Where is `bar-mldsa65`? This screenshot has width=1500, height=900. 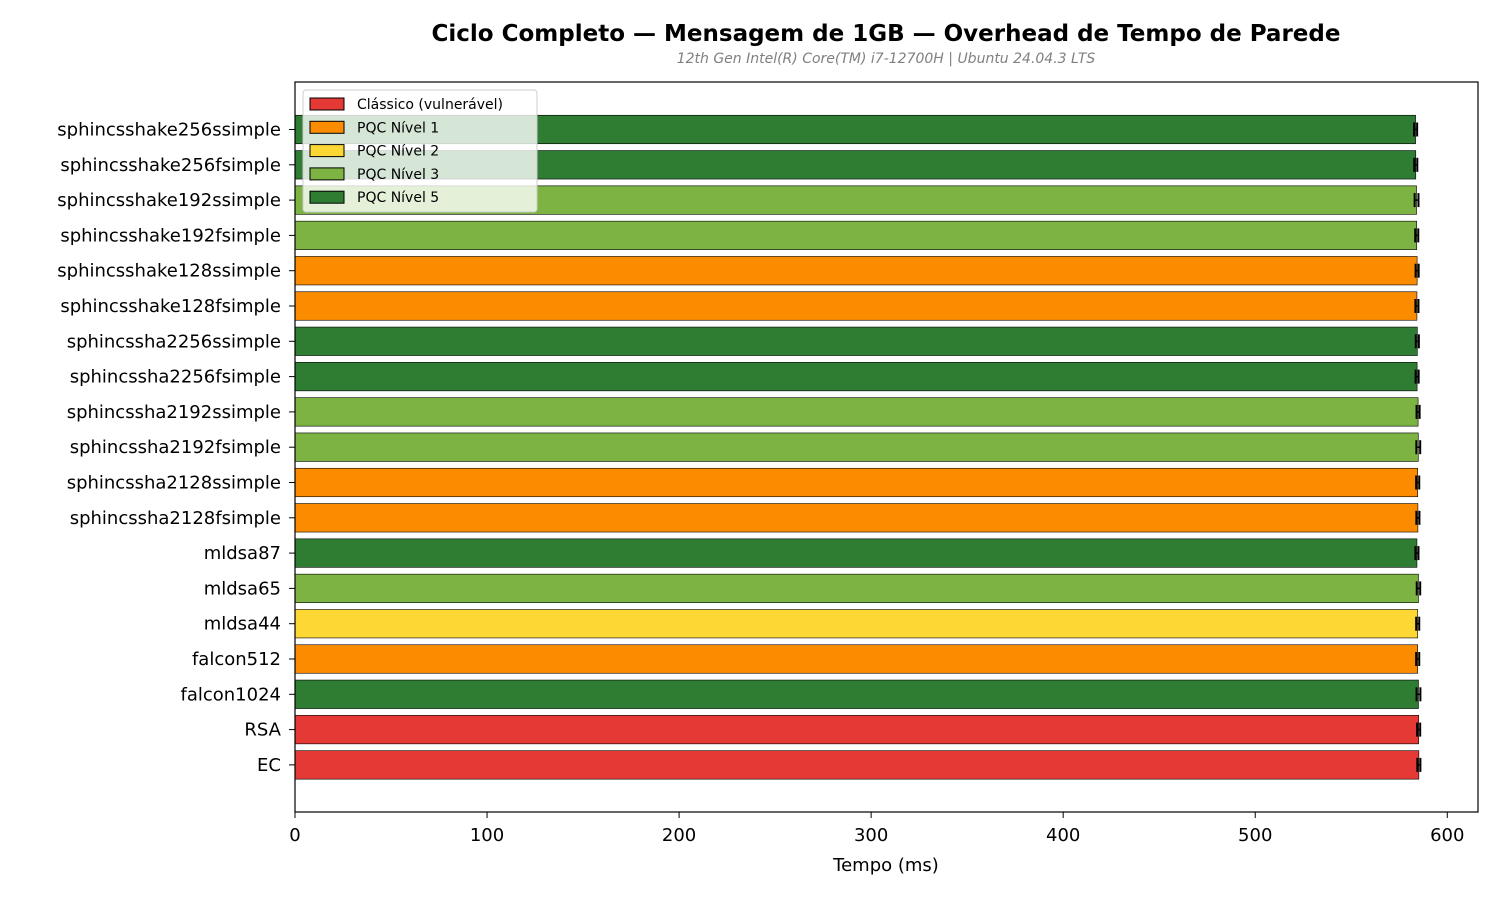
bar-mldsa65 is located at coordinates (856, 588).